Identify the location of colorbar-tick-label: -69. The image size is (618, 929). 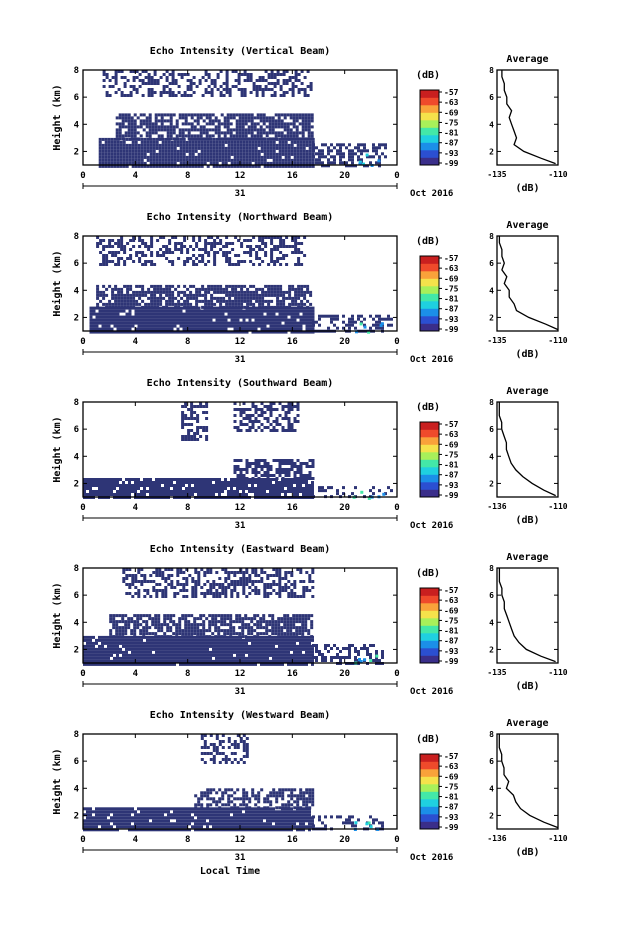
(451, 278).